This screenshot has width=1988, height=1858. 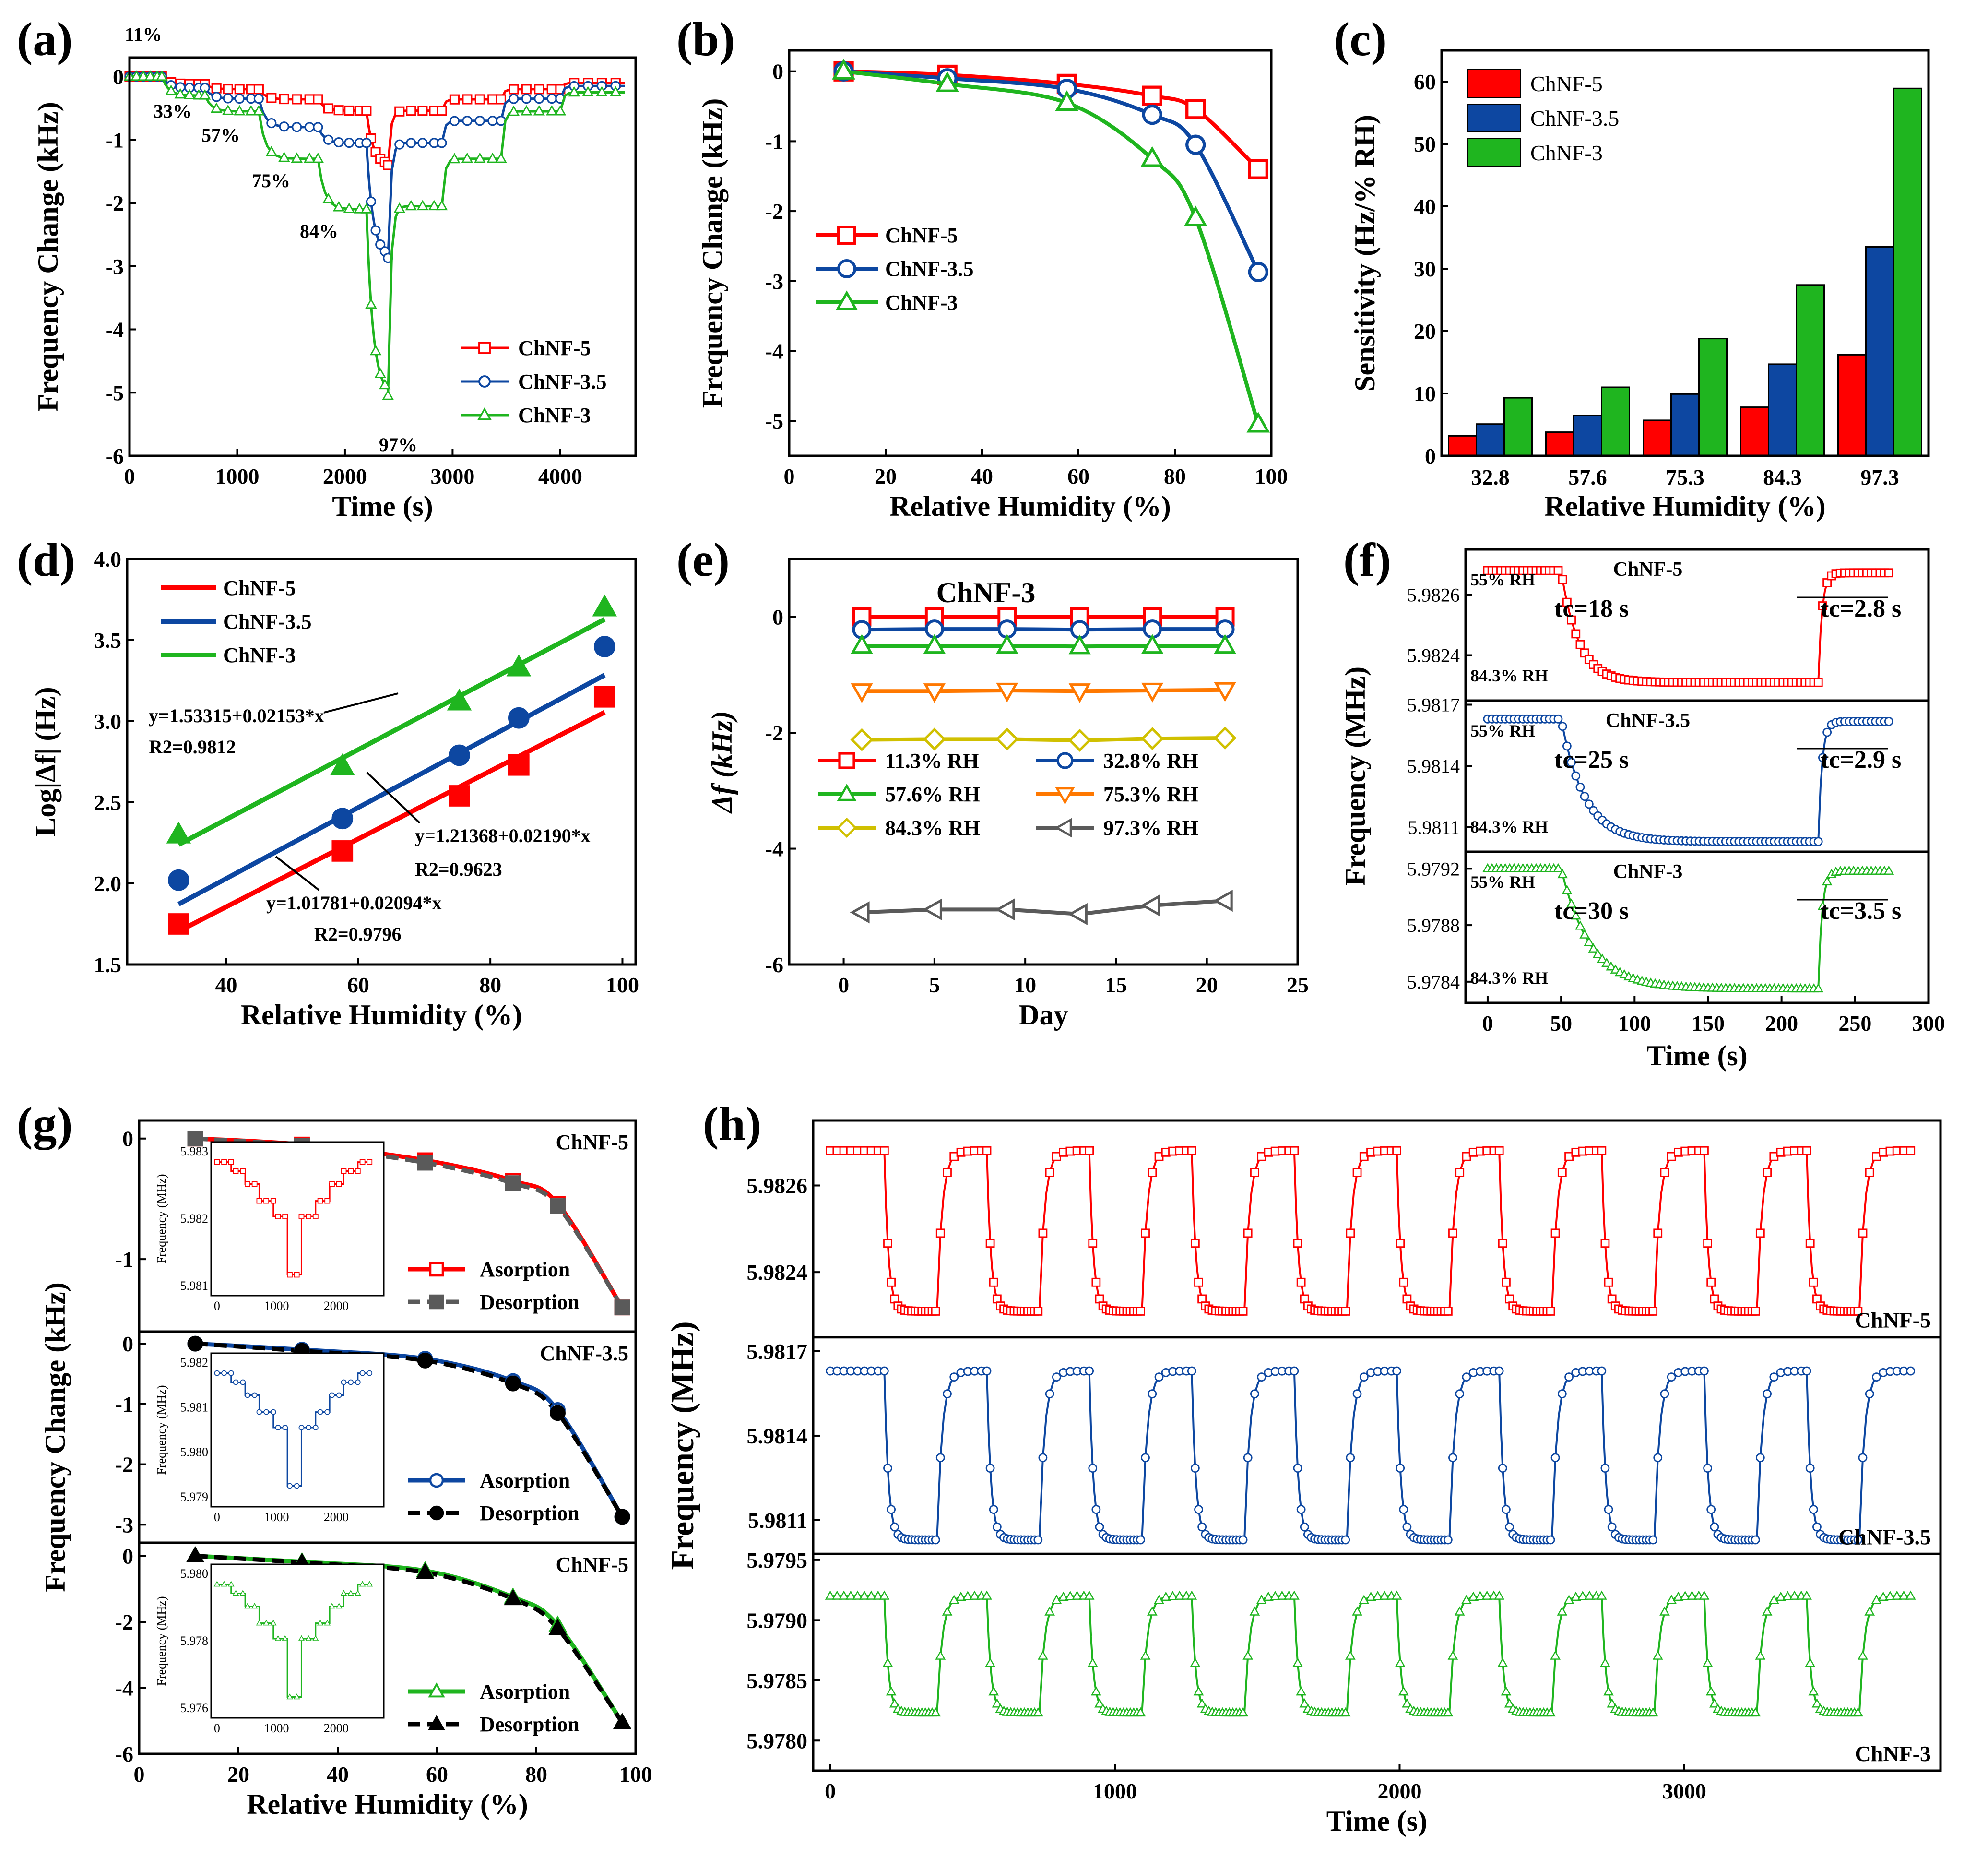 What do you see at coordinates (194, 1641) in the screenshot?
I see `chart-g-inset-ytick: 5.978` at bounding box center [194, 1641].